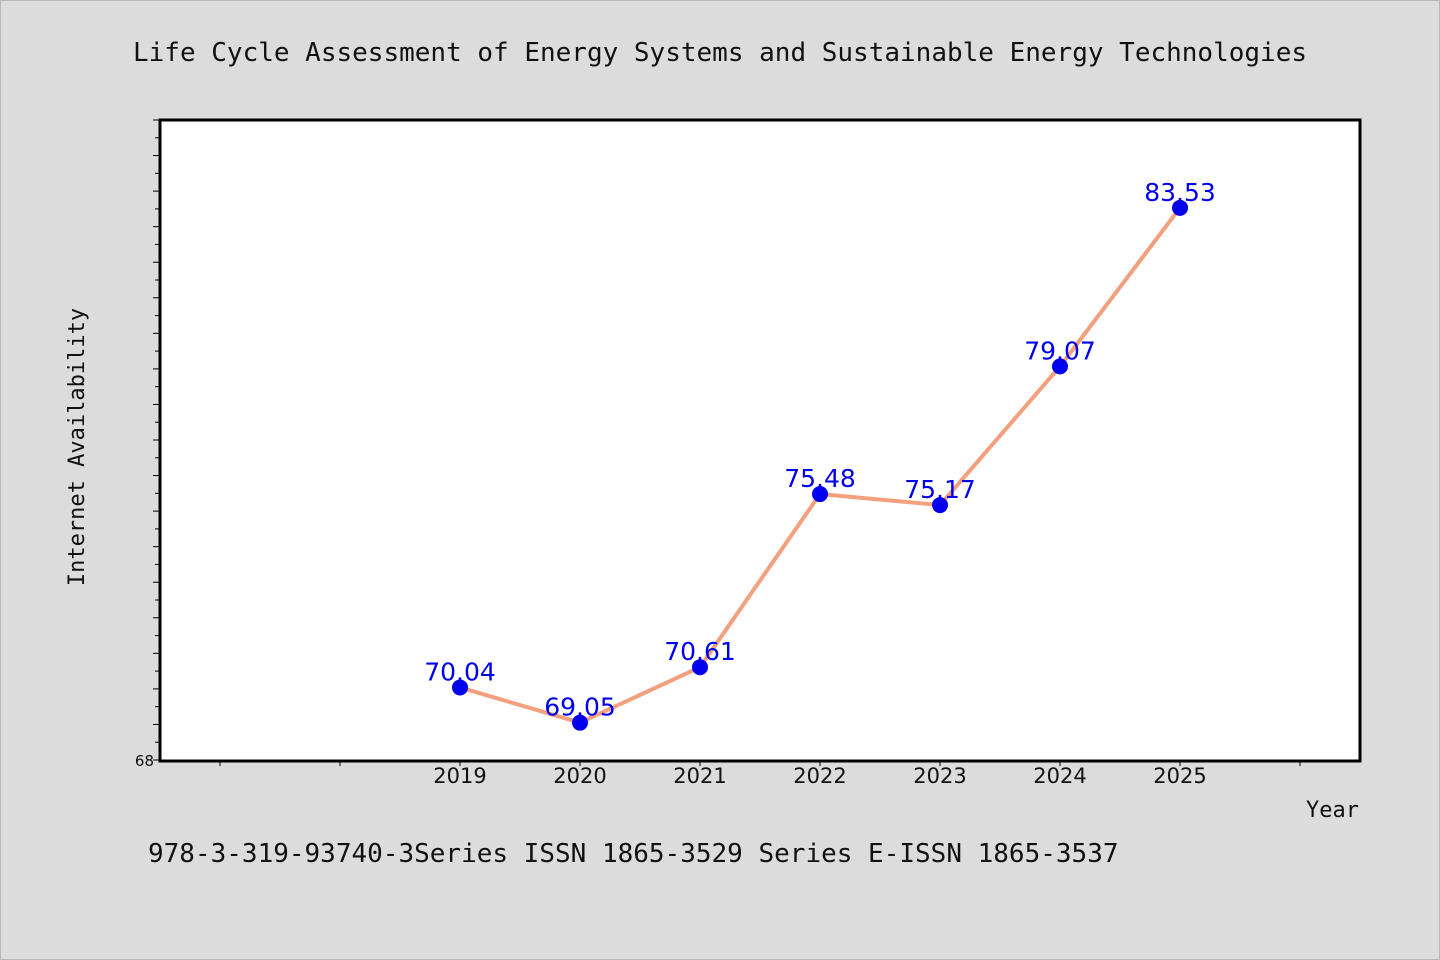  Describe the element at coordinates (580, 707) in the screenshot. I see `data-label: 69.05` at that location.